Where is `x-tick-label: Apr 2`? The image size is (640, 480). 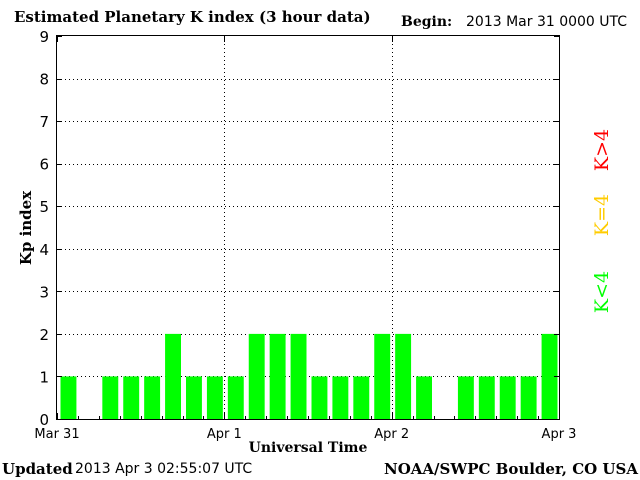 x-tick-label: Apr 2 is located at coordinates (391, 434).